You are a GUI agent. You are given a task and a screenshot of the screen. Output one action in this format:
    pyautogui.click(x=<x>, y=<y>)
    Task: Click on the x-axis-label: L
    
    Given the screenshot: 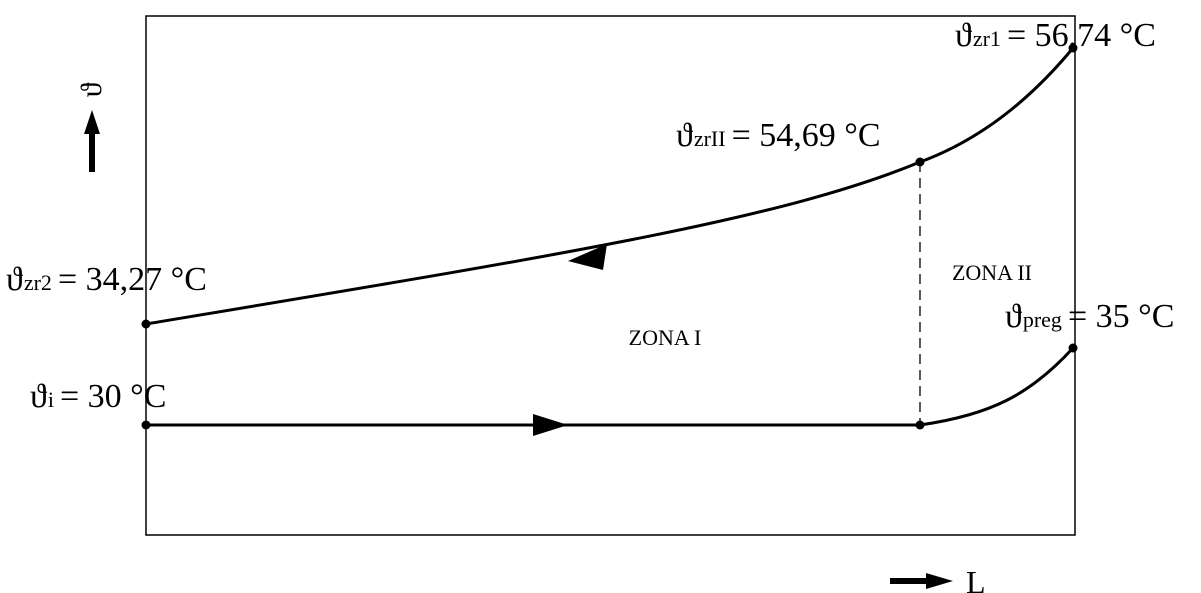 What is the action you would take?
    pyautogui.click(x=976, y=578)
    